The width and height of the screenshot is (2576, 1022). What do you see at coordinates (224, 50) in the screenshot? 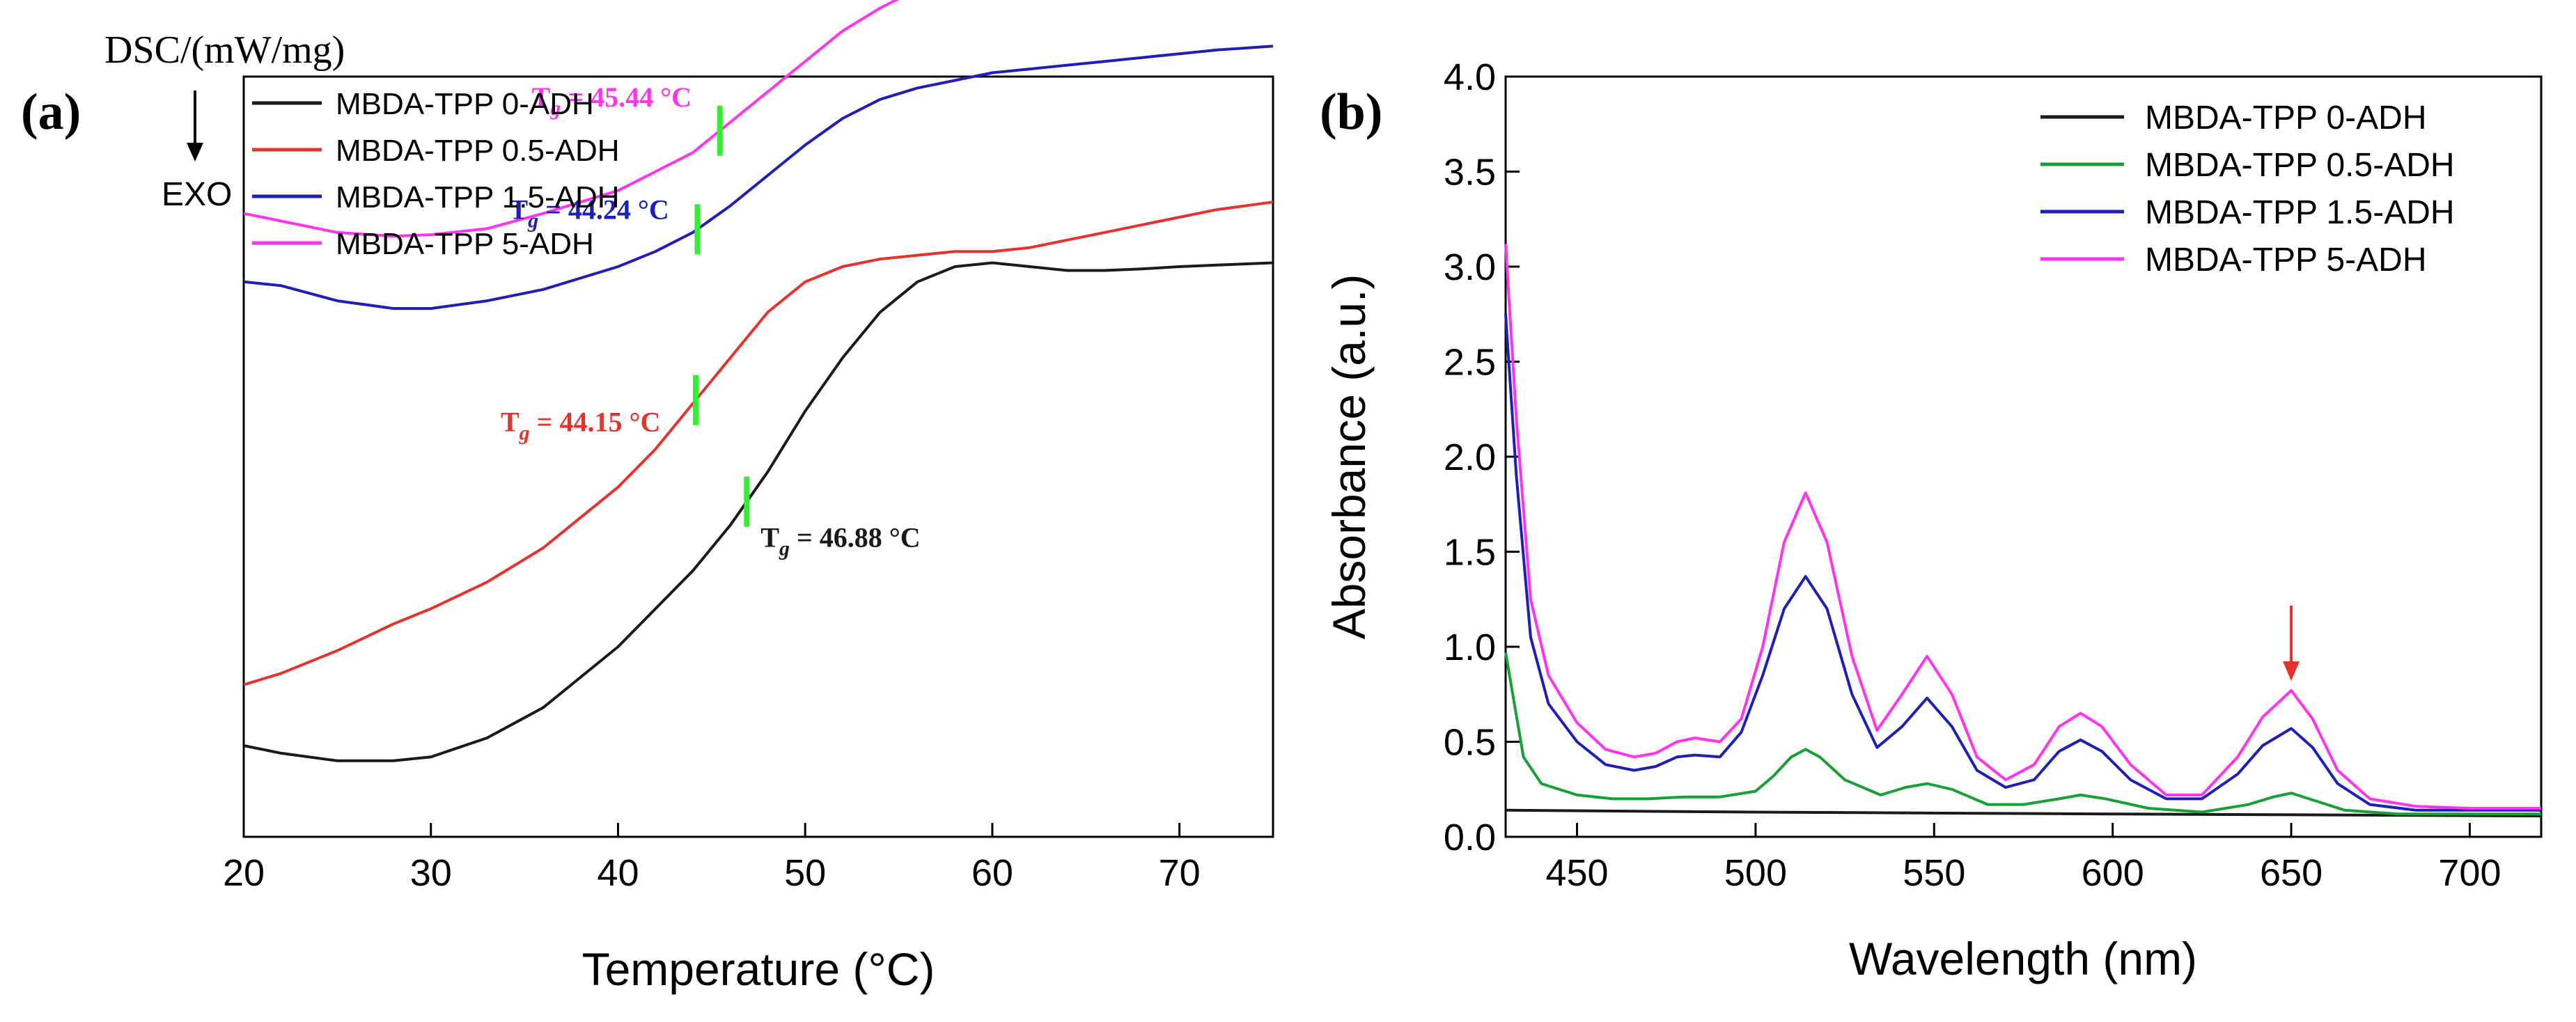
I see `panel-a-ylabel: DSC/(mW/mg)` at bounding box center [224, 50].